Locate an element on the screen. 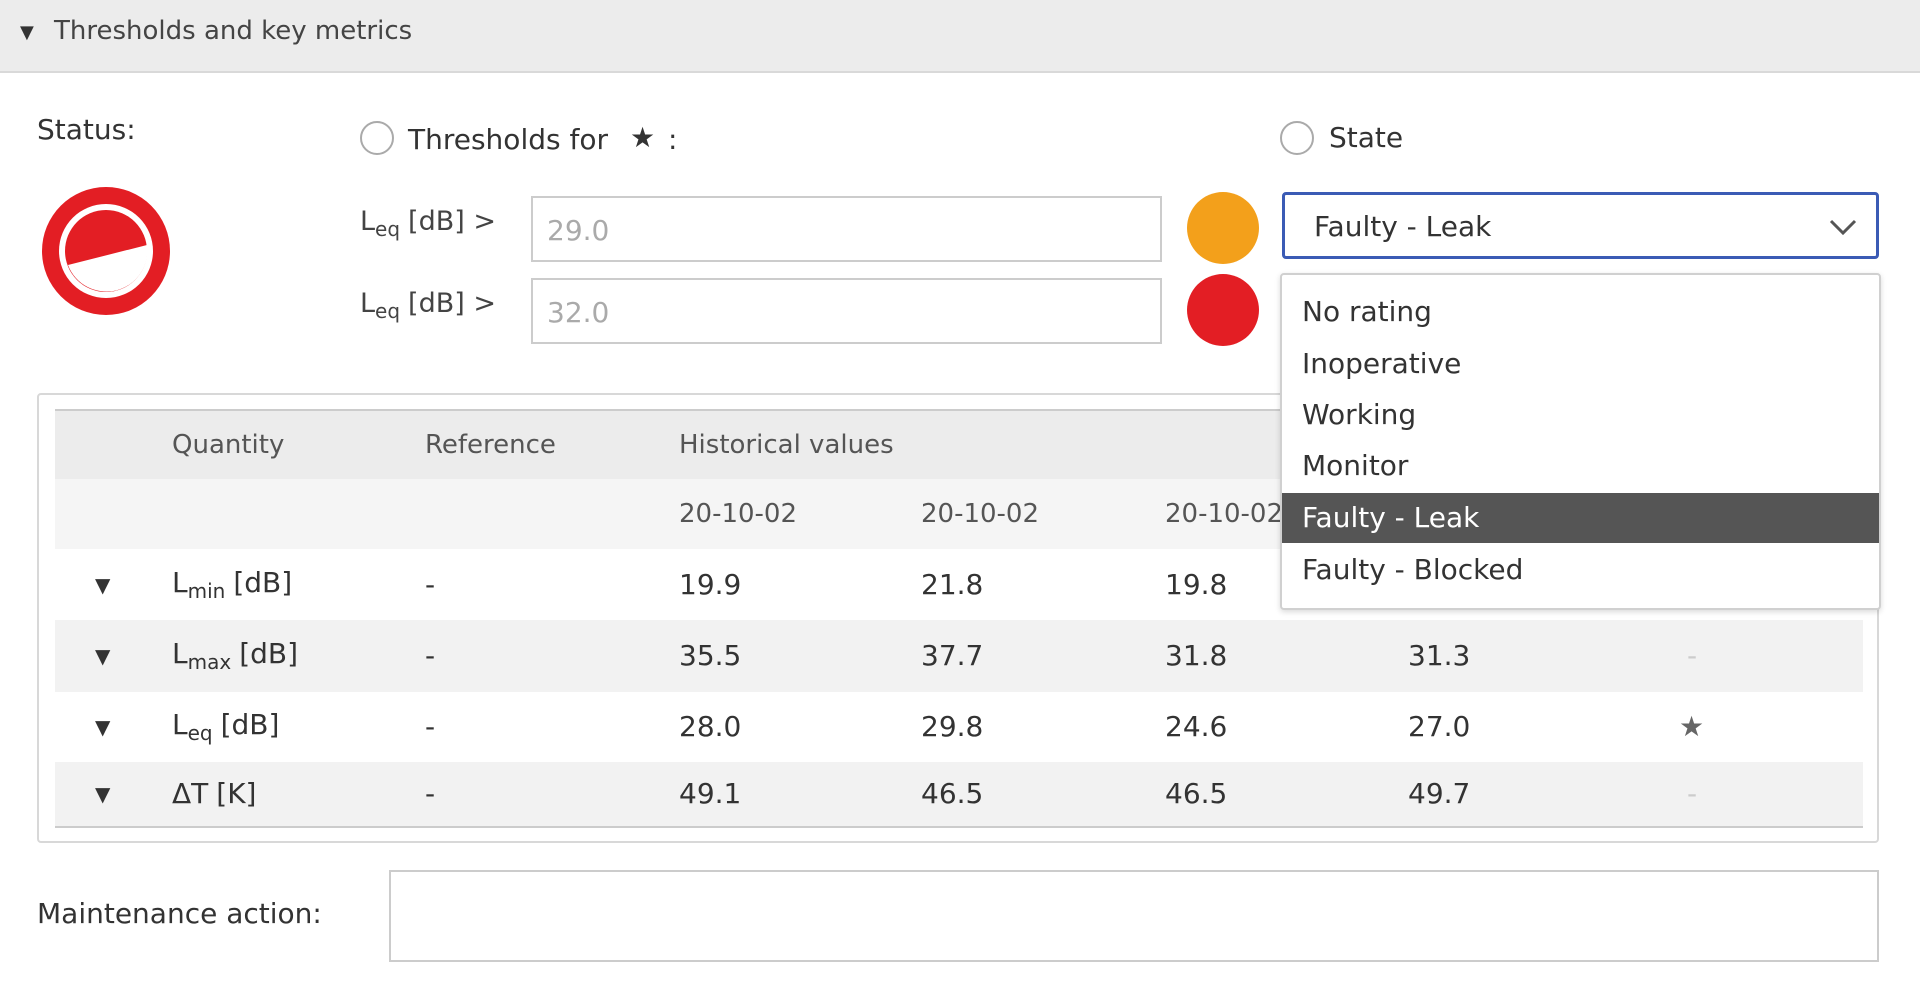 The image size is (1920, 999). value-cell: 24.6 is located at coordinates (1196, 726).